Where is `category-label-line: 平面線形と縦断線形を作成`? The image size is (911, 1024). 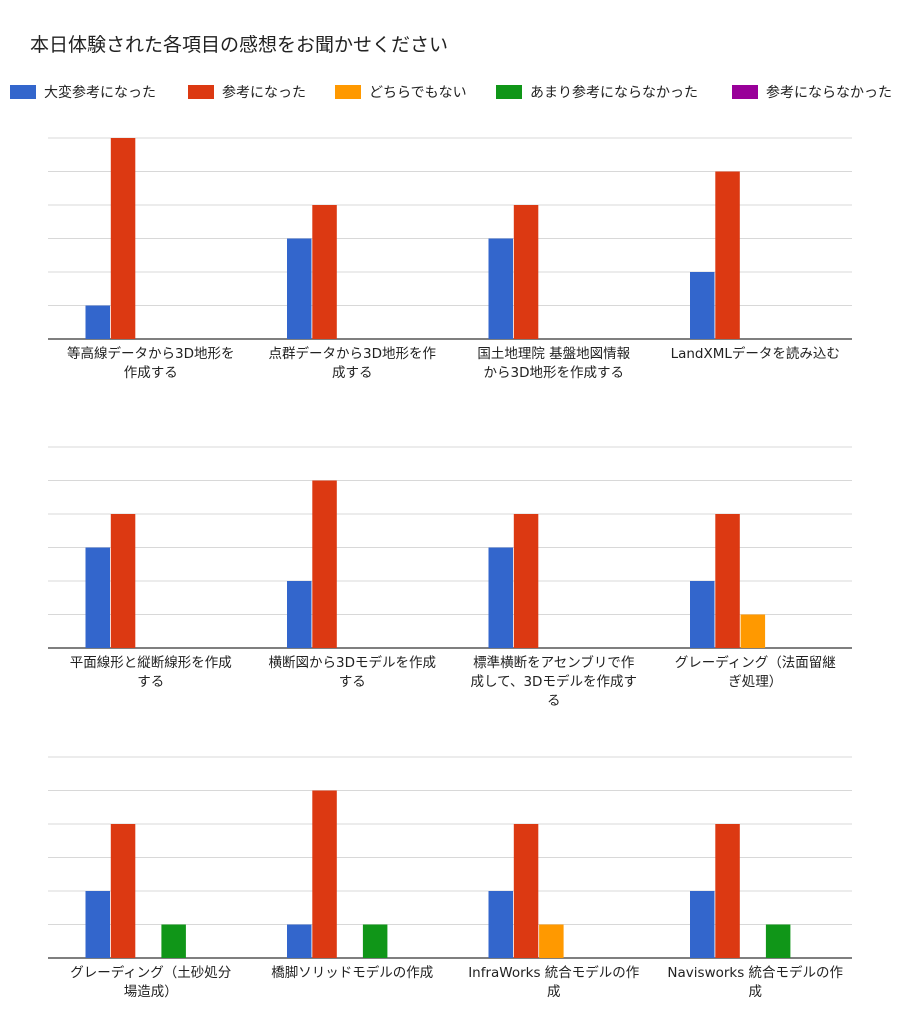
category-label-line: 平面線形と縦断線形を作成 is located at coordinates (151, 663).